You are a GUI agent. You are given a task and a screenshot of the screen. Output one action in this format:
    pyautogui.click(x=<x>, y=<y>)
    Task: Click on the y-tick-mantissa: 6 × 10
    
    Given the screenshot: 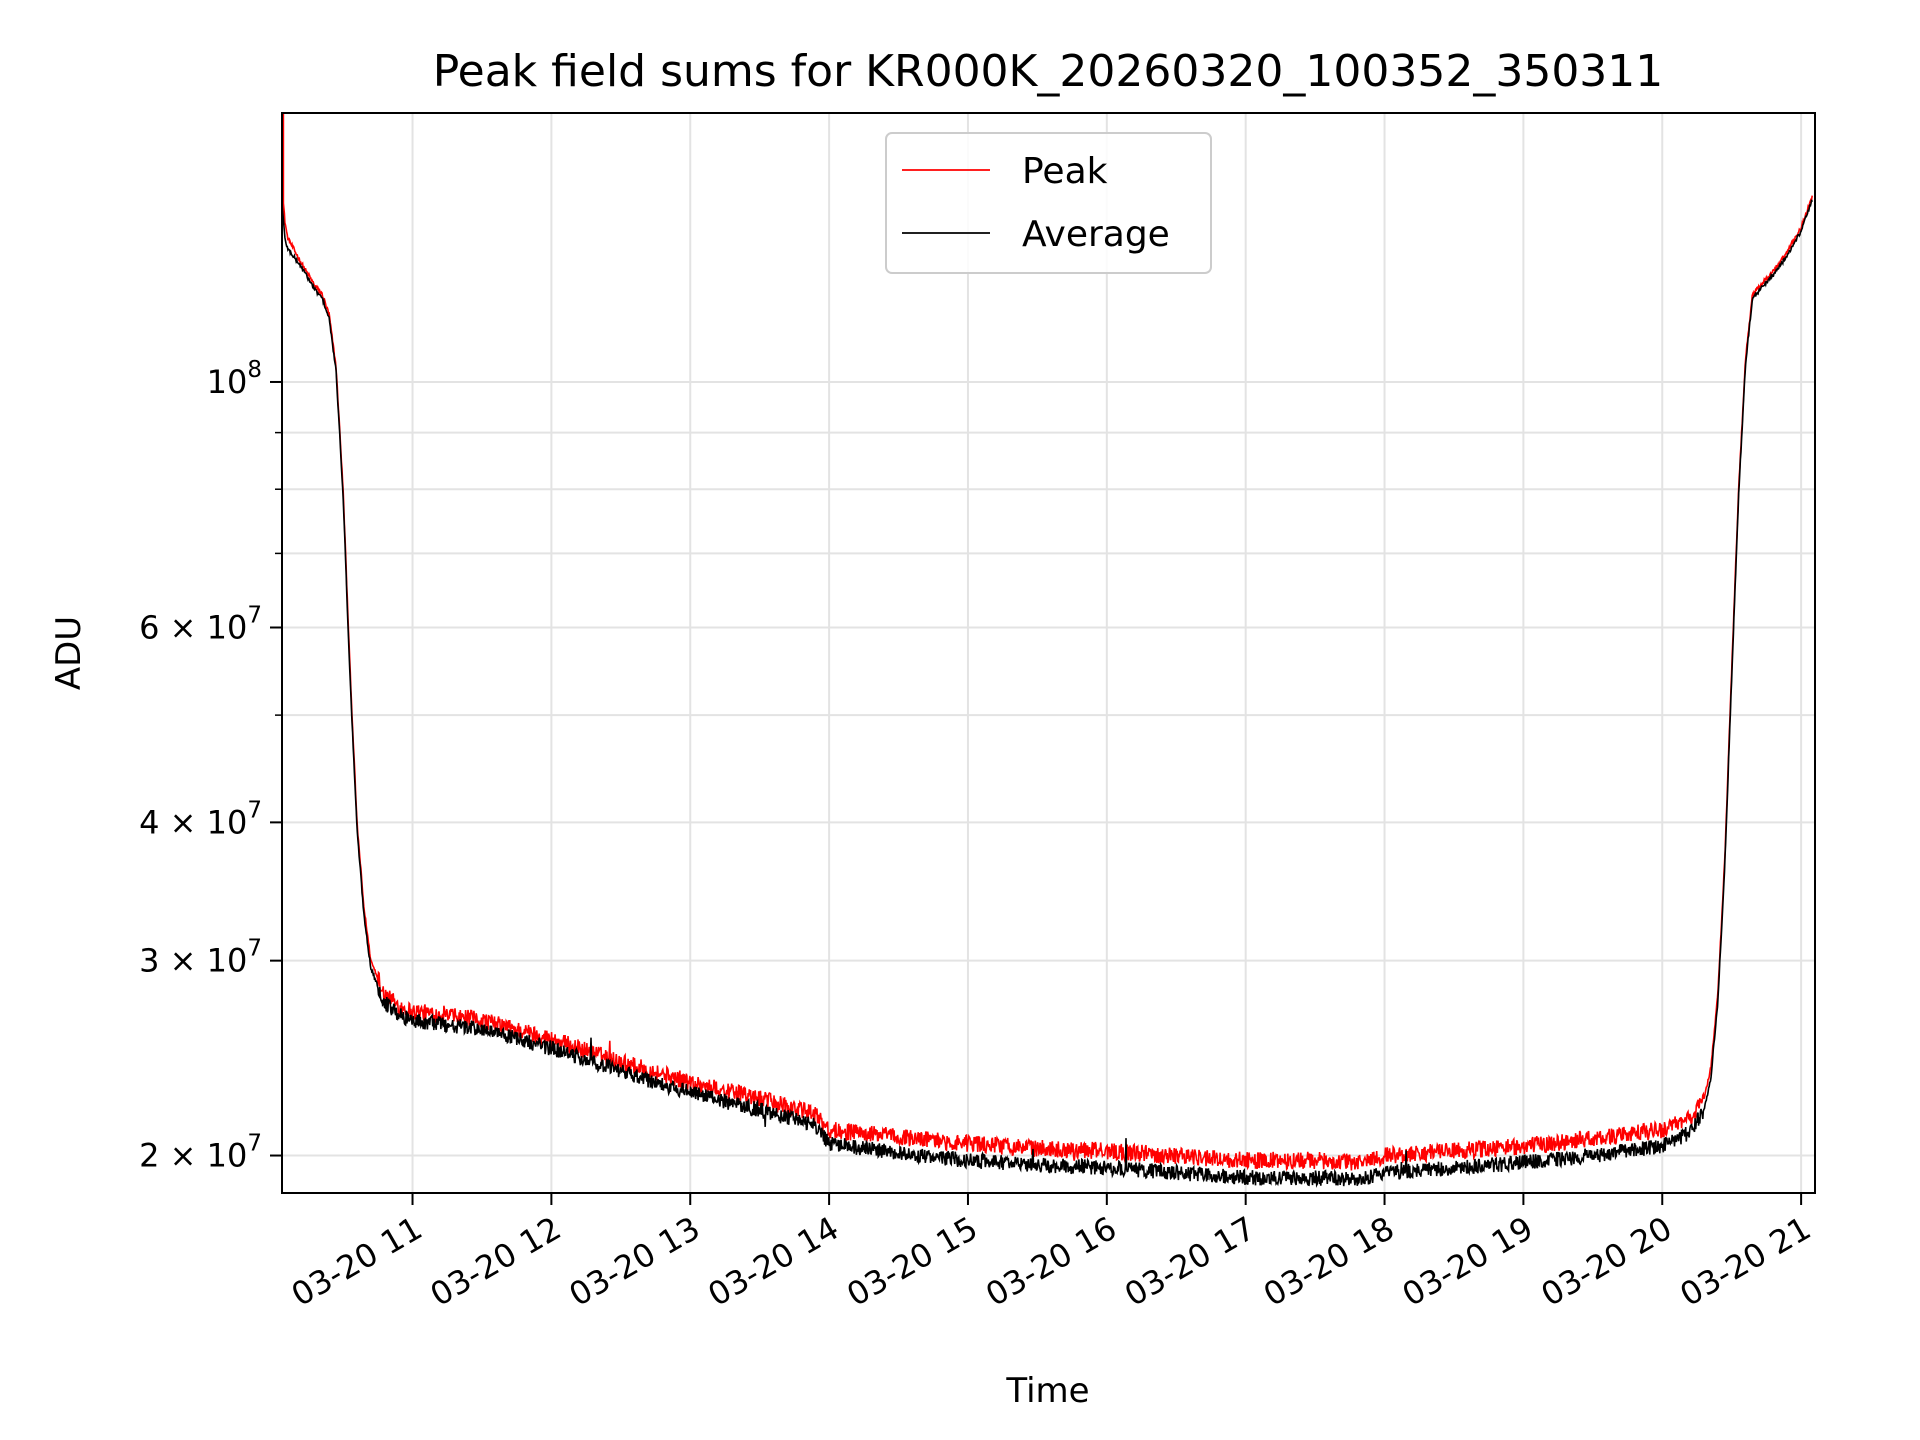 What is the action you would take?
    pyautogui.click(x=193, y=627)
    